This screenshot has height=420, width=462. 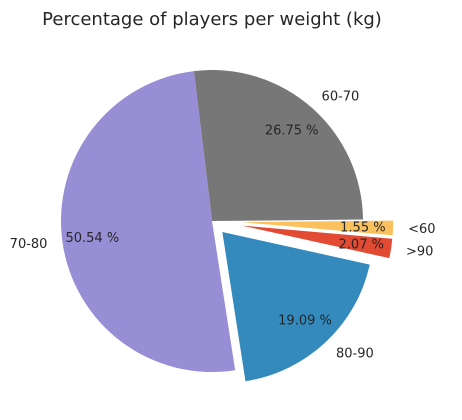 What do you see at coordinates (92, 238) in the screenshot?
I see `slice-percent-70-80: 50.54 %` at bounding box center [92, 238].